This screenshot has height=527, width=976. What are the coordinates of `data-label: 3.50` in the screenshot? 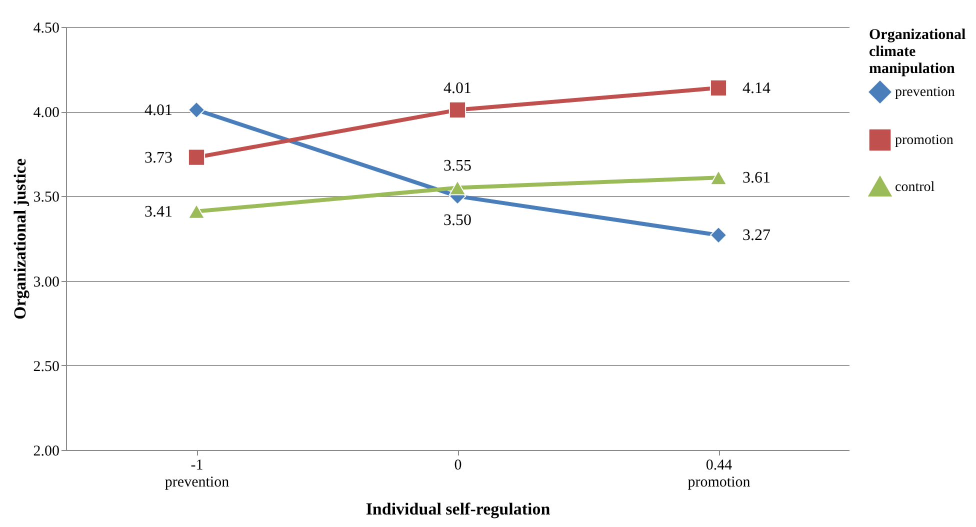 It's located at (458, 221).